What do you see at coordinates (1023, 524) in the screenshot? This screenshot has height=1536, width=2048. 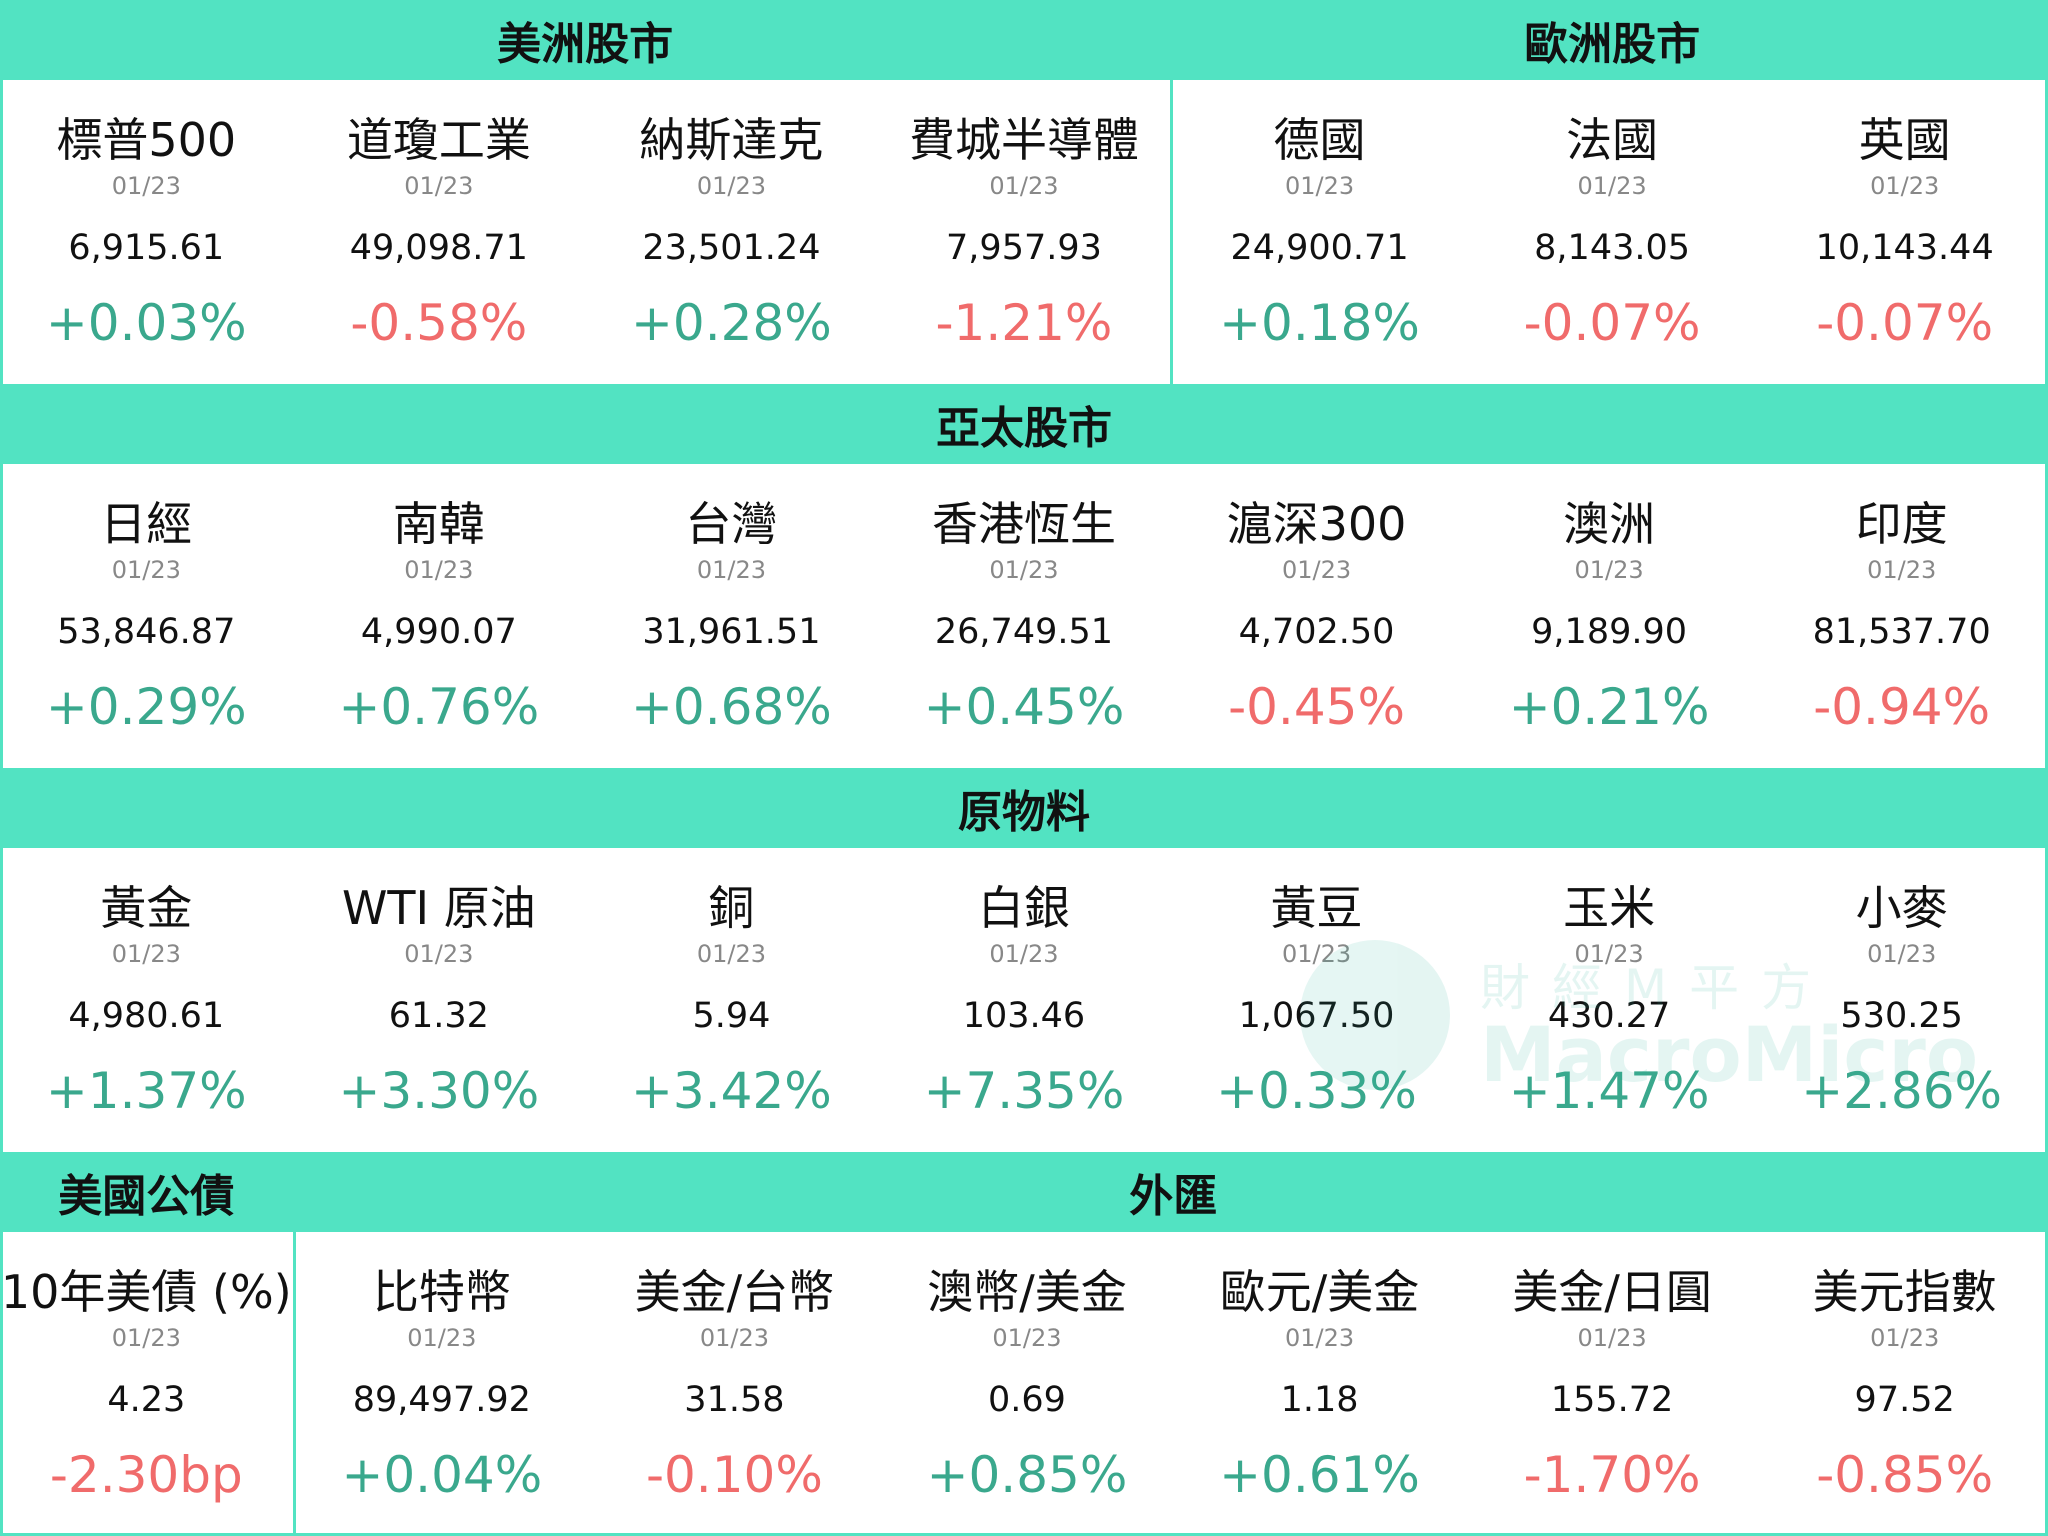 I see `quote-name: 香港恆生` at bounding box center [1023, 524].